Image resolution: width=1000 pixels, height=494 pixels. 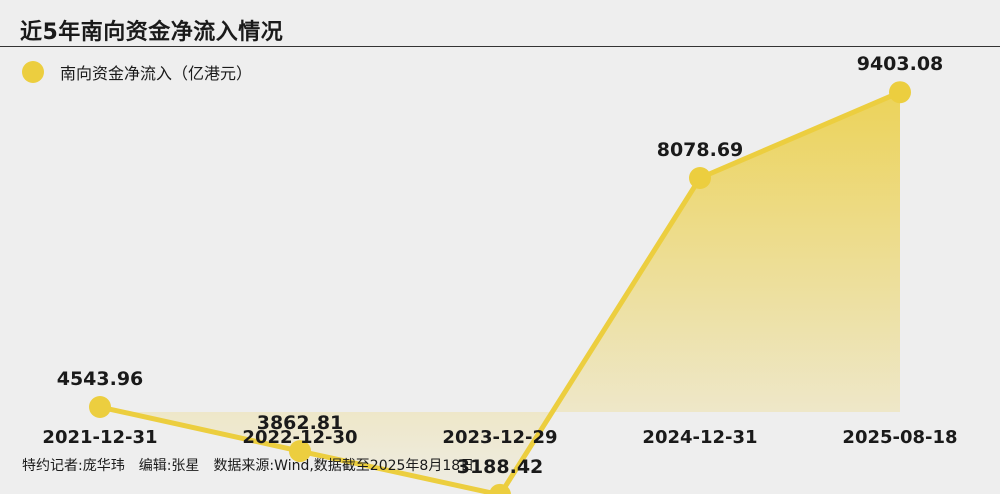 What do you see at coordinates (499, 437) in the screenshot?
I see `x-tick-label: 2023-12-29` at bounding box center [499, 437].